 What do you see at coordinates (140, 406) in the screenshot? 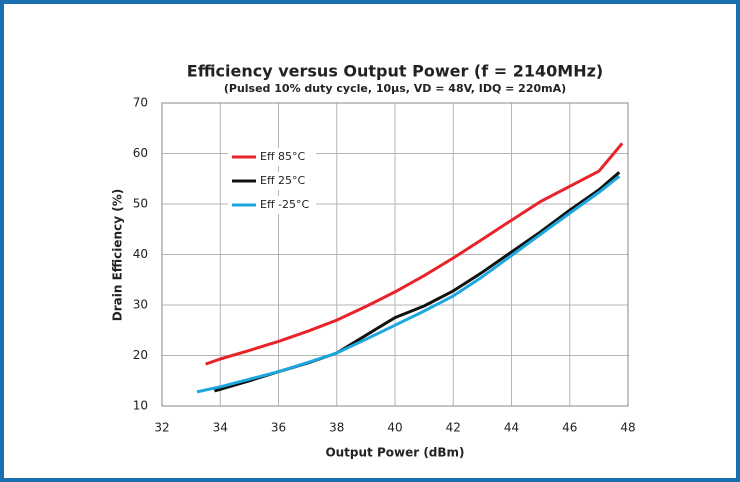
I see `y-tick-label: 10` at bounding box center [140, 406].